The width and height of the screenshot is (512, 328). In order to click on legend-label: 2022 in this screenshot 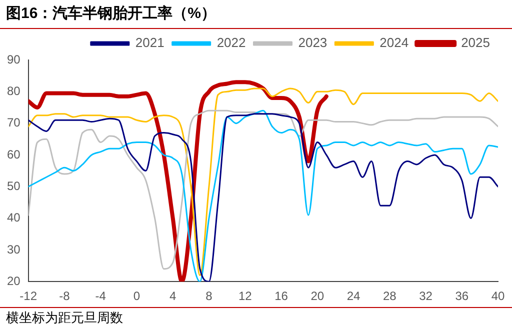, I will do `click(231, 42)`.